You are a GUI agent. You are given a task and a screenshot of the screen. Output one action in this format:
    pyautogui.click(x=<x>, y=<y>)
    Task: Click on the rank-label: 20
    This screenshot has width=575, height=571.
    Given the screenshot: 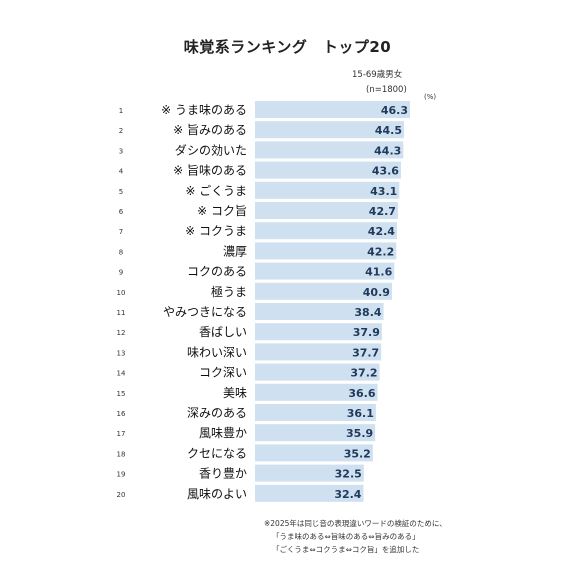 What is the action you would take?
    pyautogui.click(x=121, y=495)
    